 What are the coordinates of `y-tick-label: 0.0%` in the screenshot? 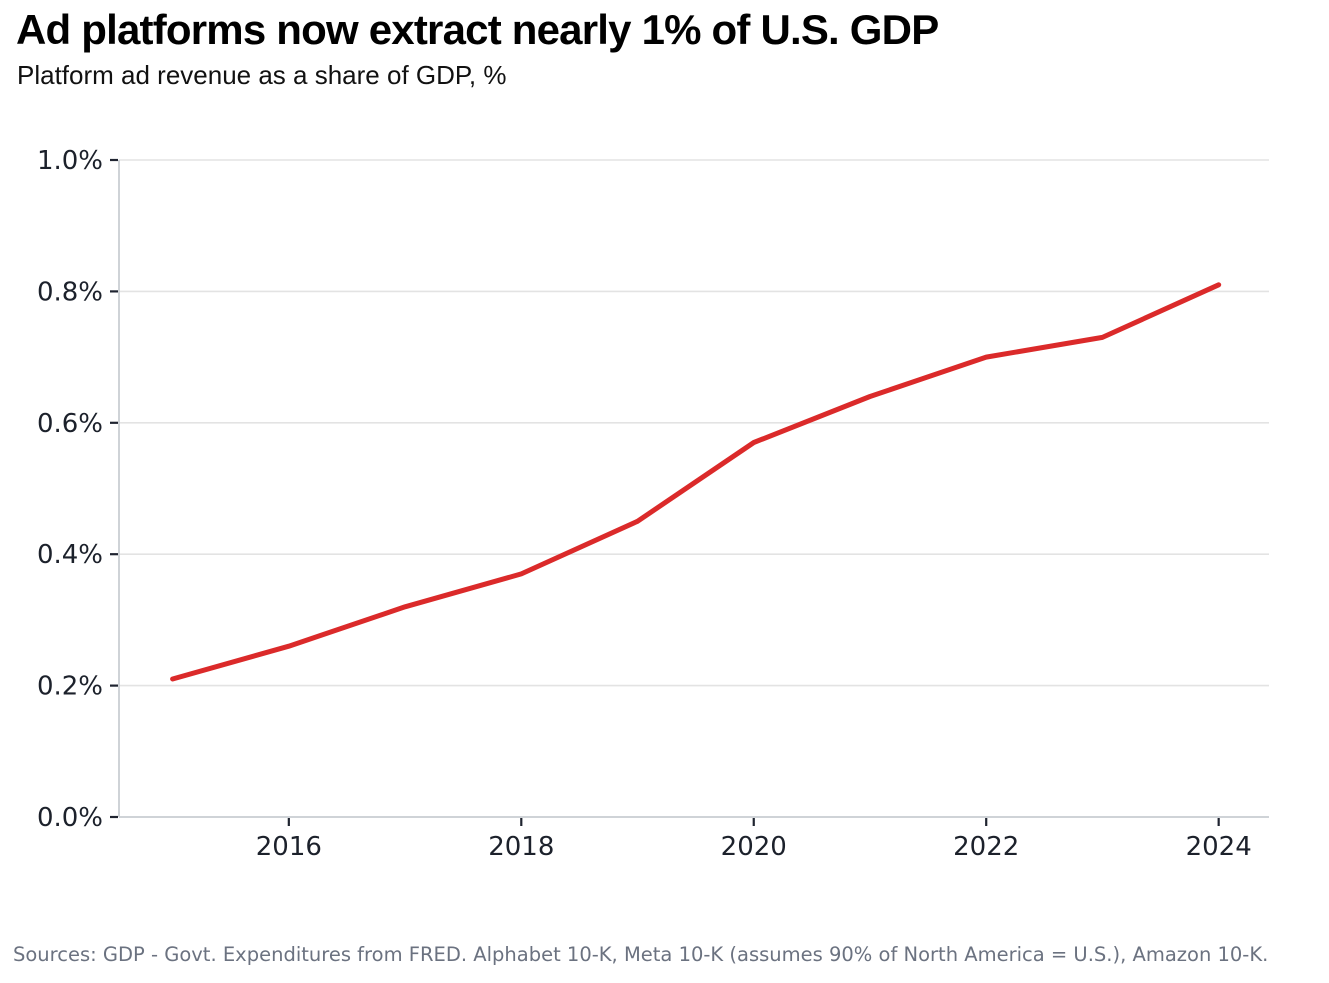 It's located at (70, 818).